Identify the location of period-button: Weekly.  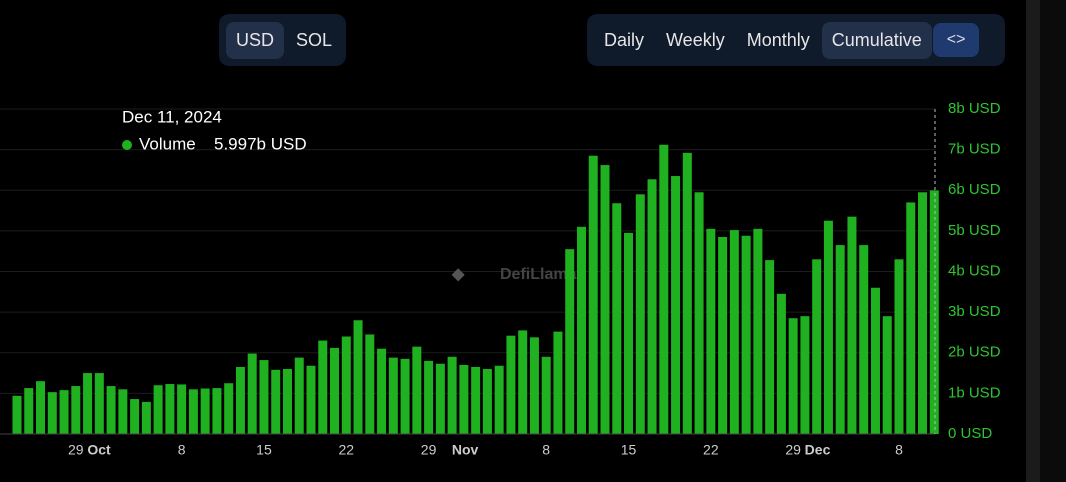
(695, 39).